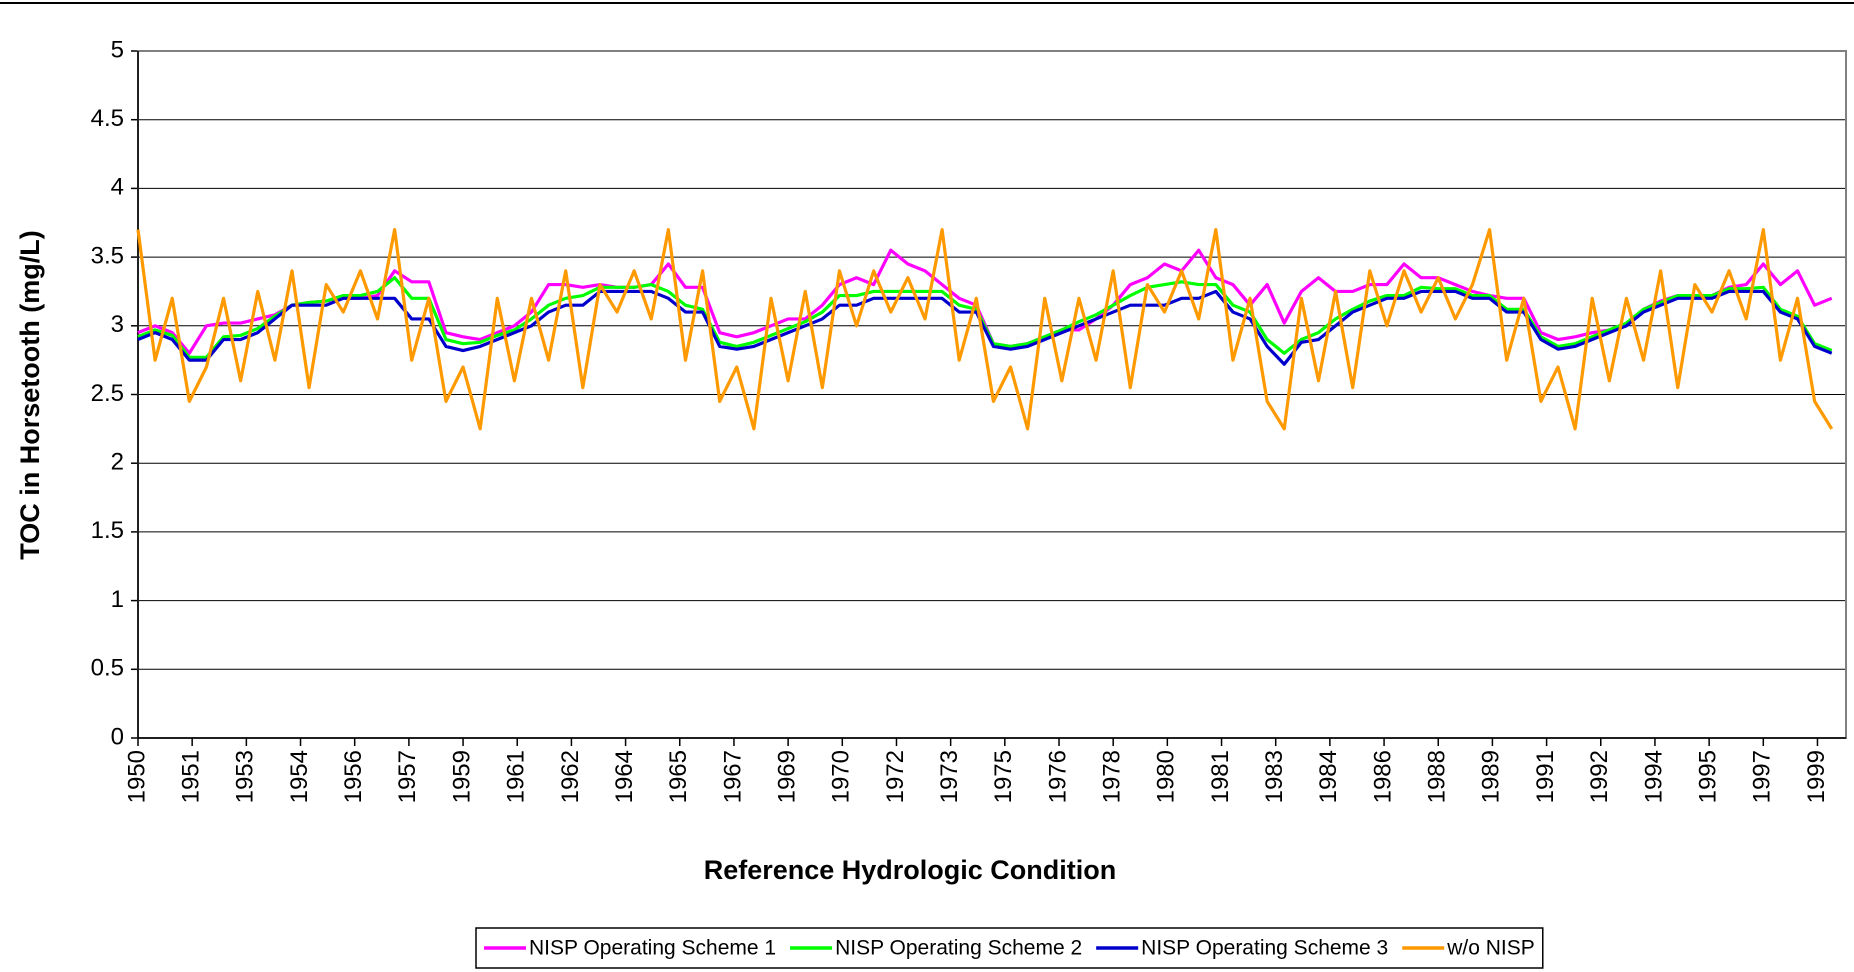  I want to click on legend-label: NISP Operating Scheme 2, so click(958, 948).